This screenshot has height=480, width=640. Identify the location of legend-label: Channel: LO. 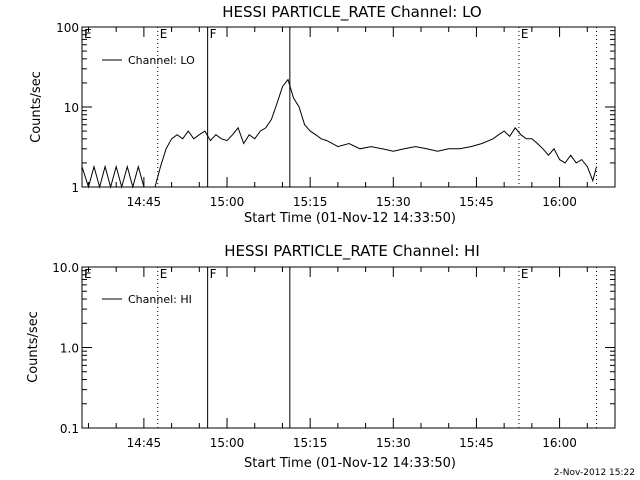
(161, 60).